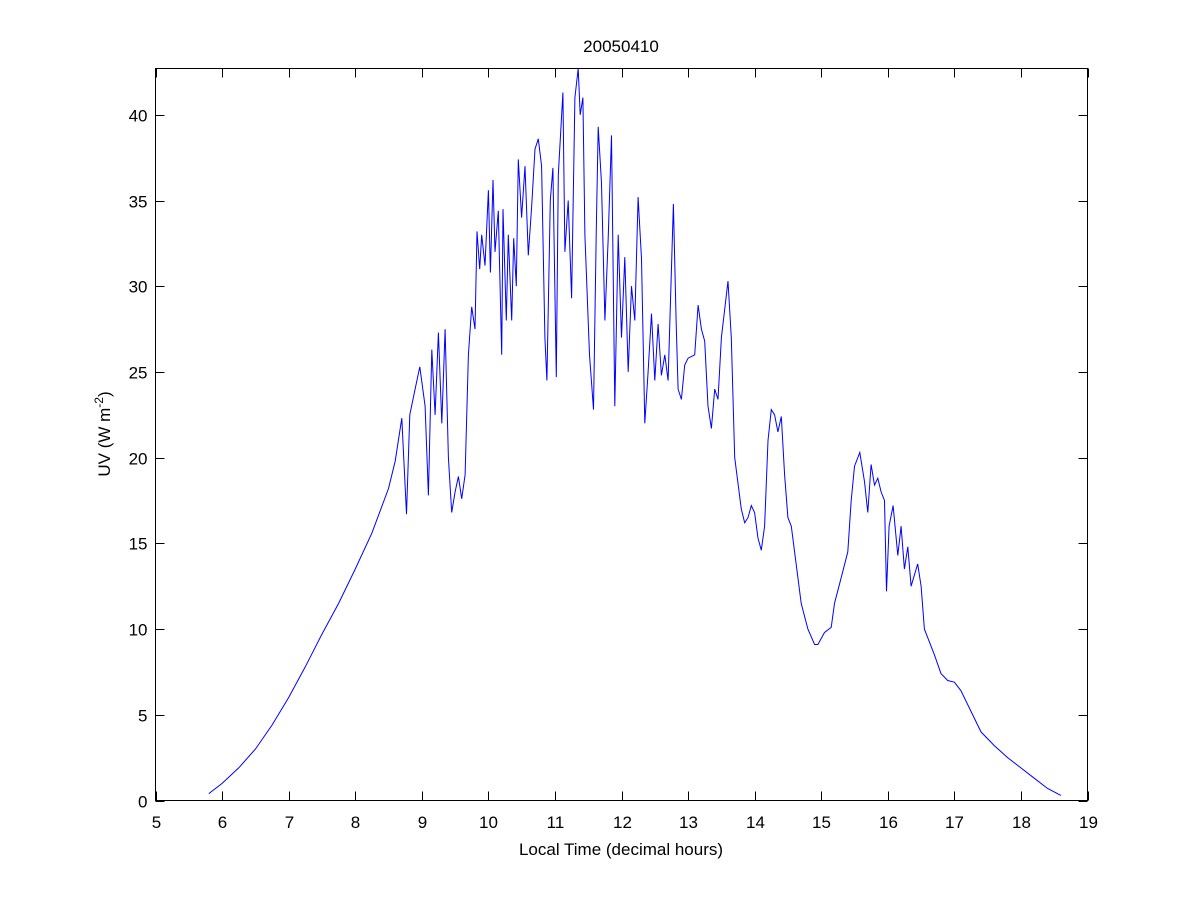 This screenshot has width=1200, height=900. What do you see at coordinates (821, 822) in the screenshot?
I see `x-tick-label: 15` at bounding box center [821, 822].